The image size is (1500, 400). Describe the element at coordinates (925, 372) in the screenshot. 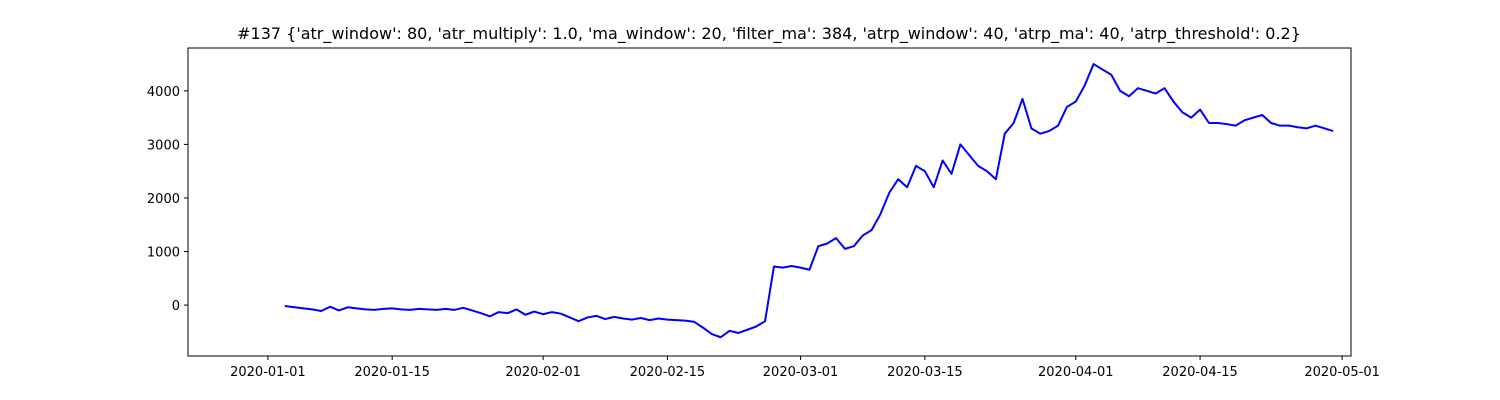

I see `x-tick-label: 2020-03-15` at that location.